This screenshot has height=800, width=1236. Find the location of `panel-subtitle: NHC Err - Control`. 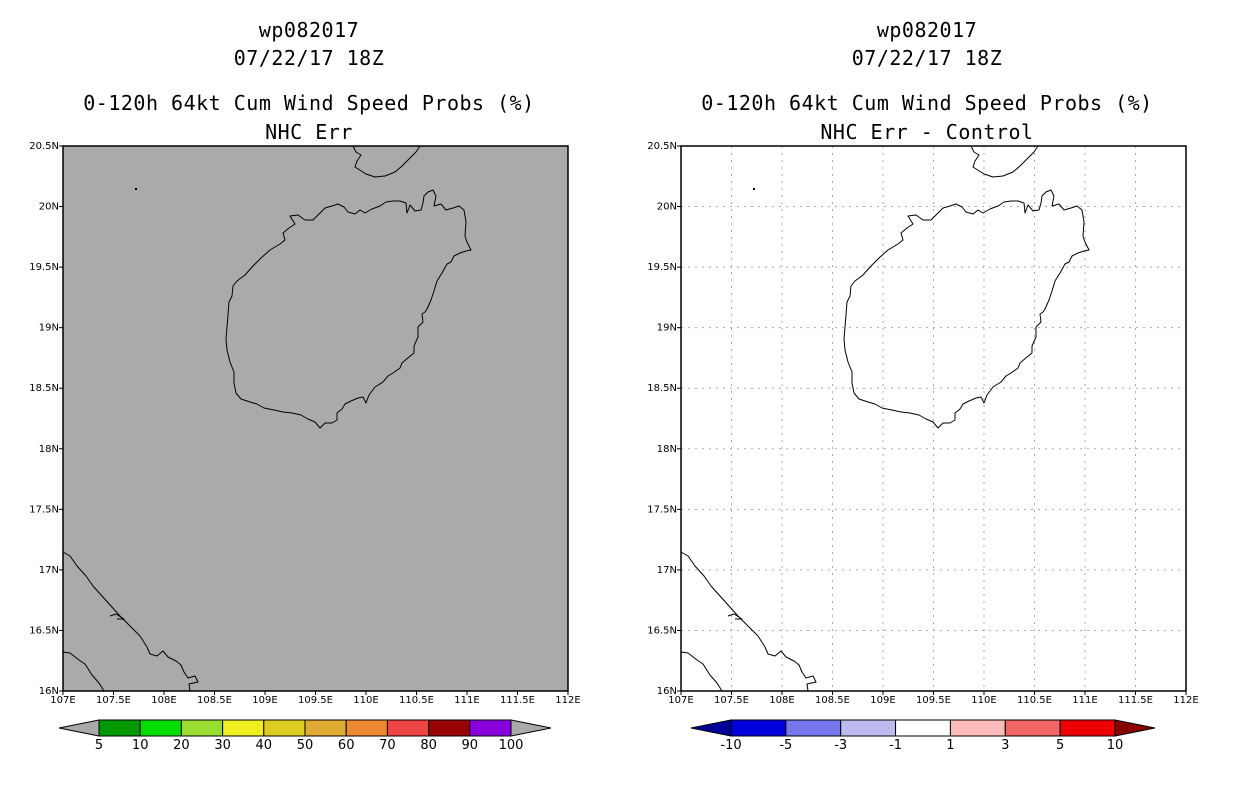

panel-subtitle: NHC Err - Control is located at coordinates (927, 132).